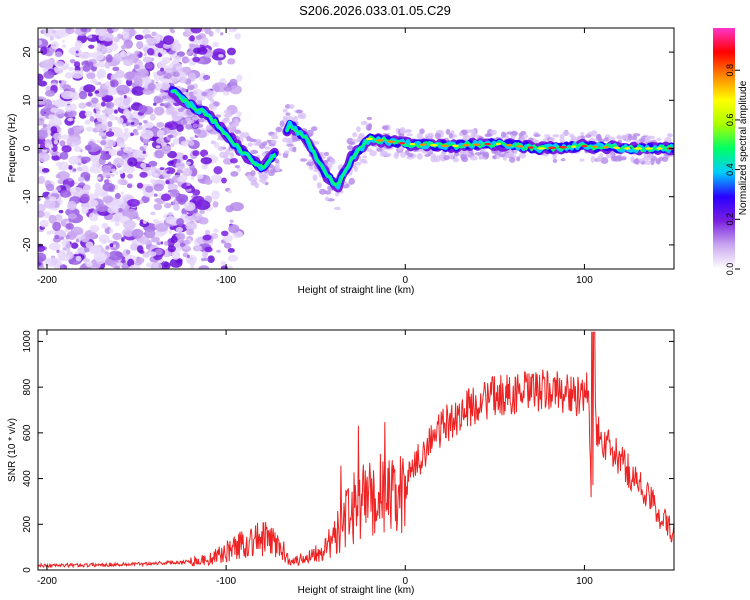 This screenshot has width=750, height=600. What do you see at coordinates (405, 581) in the screenshot?
I see `x-tick-label: 0` at bounding box center [405, 581].